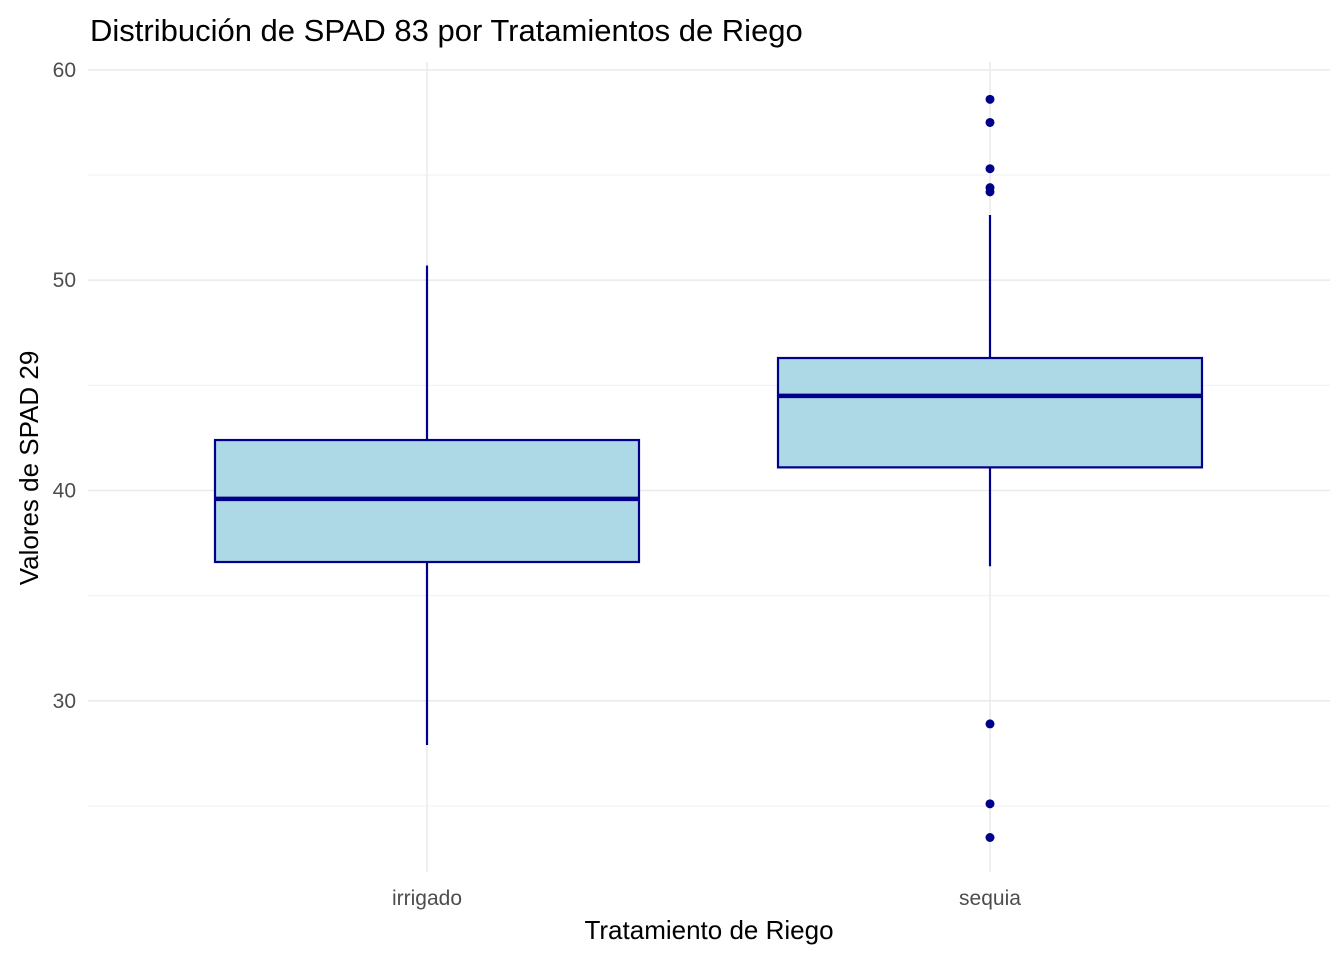 Image resolution: width=1344 pixels, height=960 pixels. What do you see at coordinates (706, 898) in the screenshot?
I see `x-axis-tick-labels: irrigado sequia` at bounding box center [706, 898].